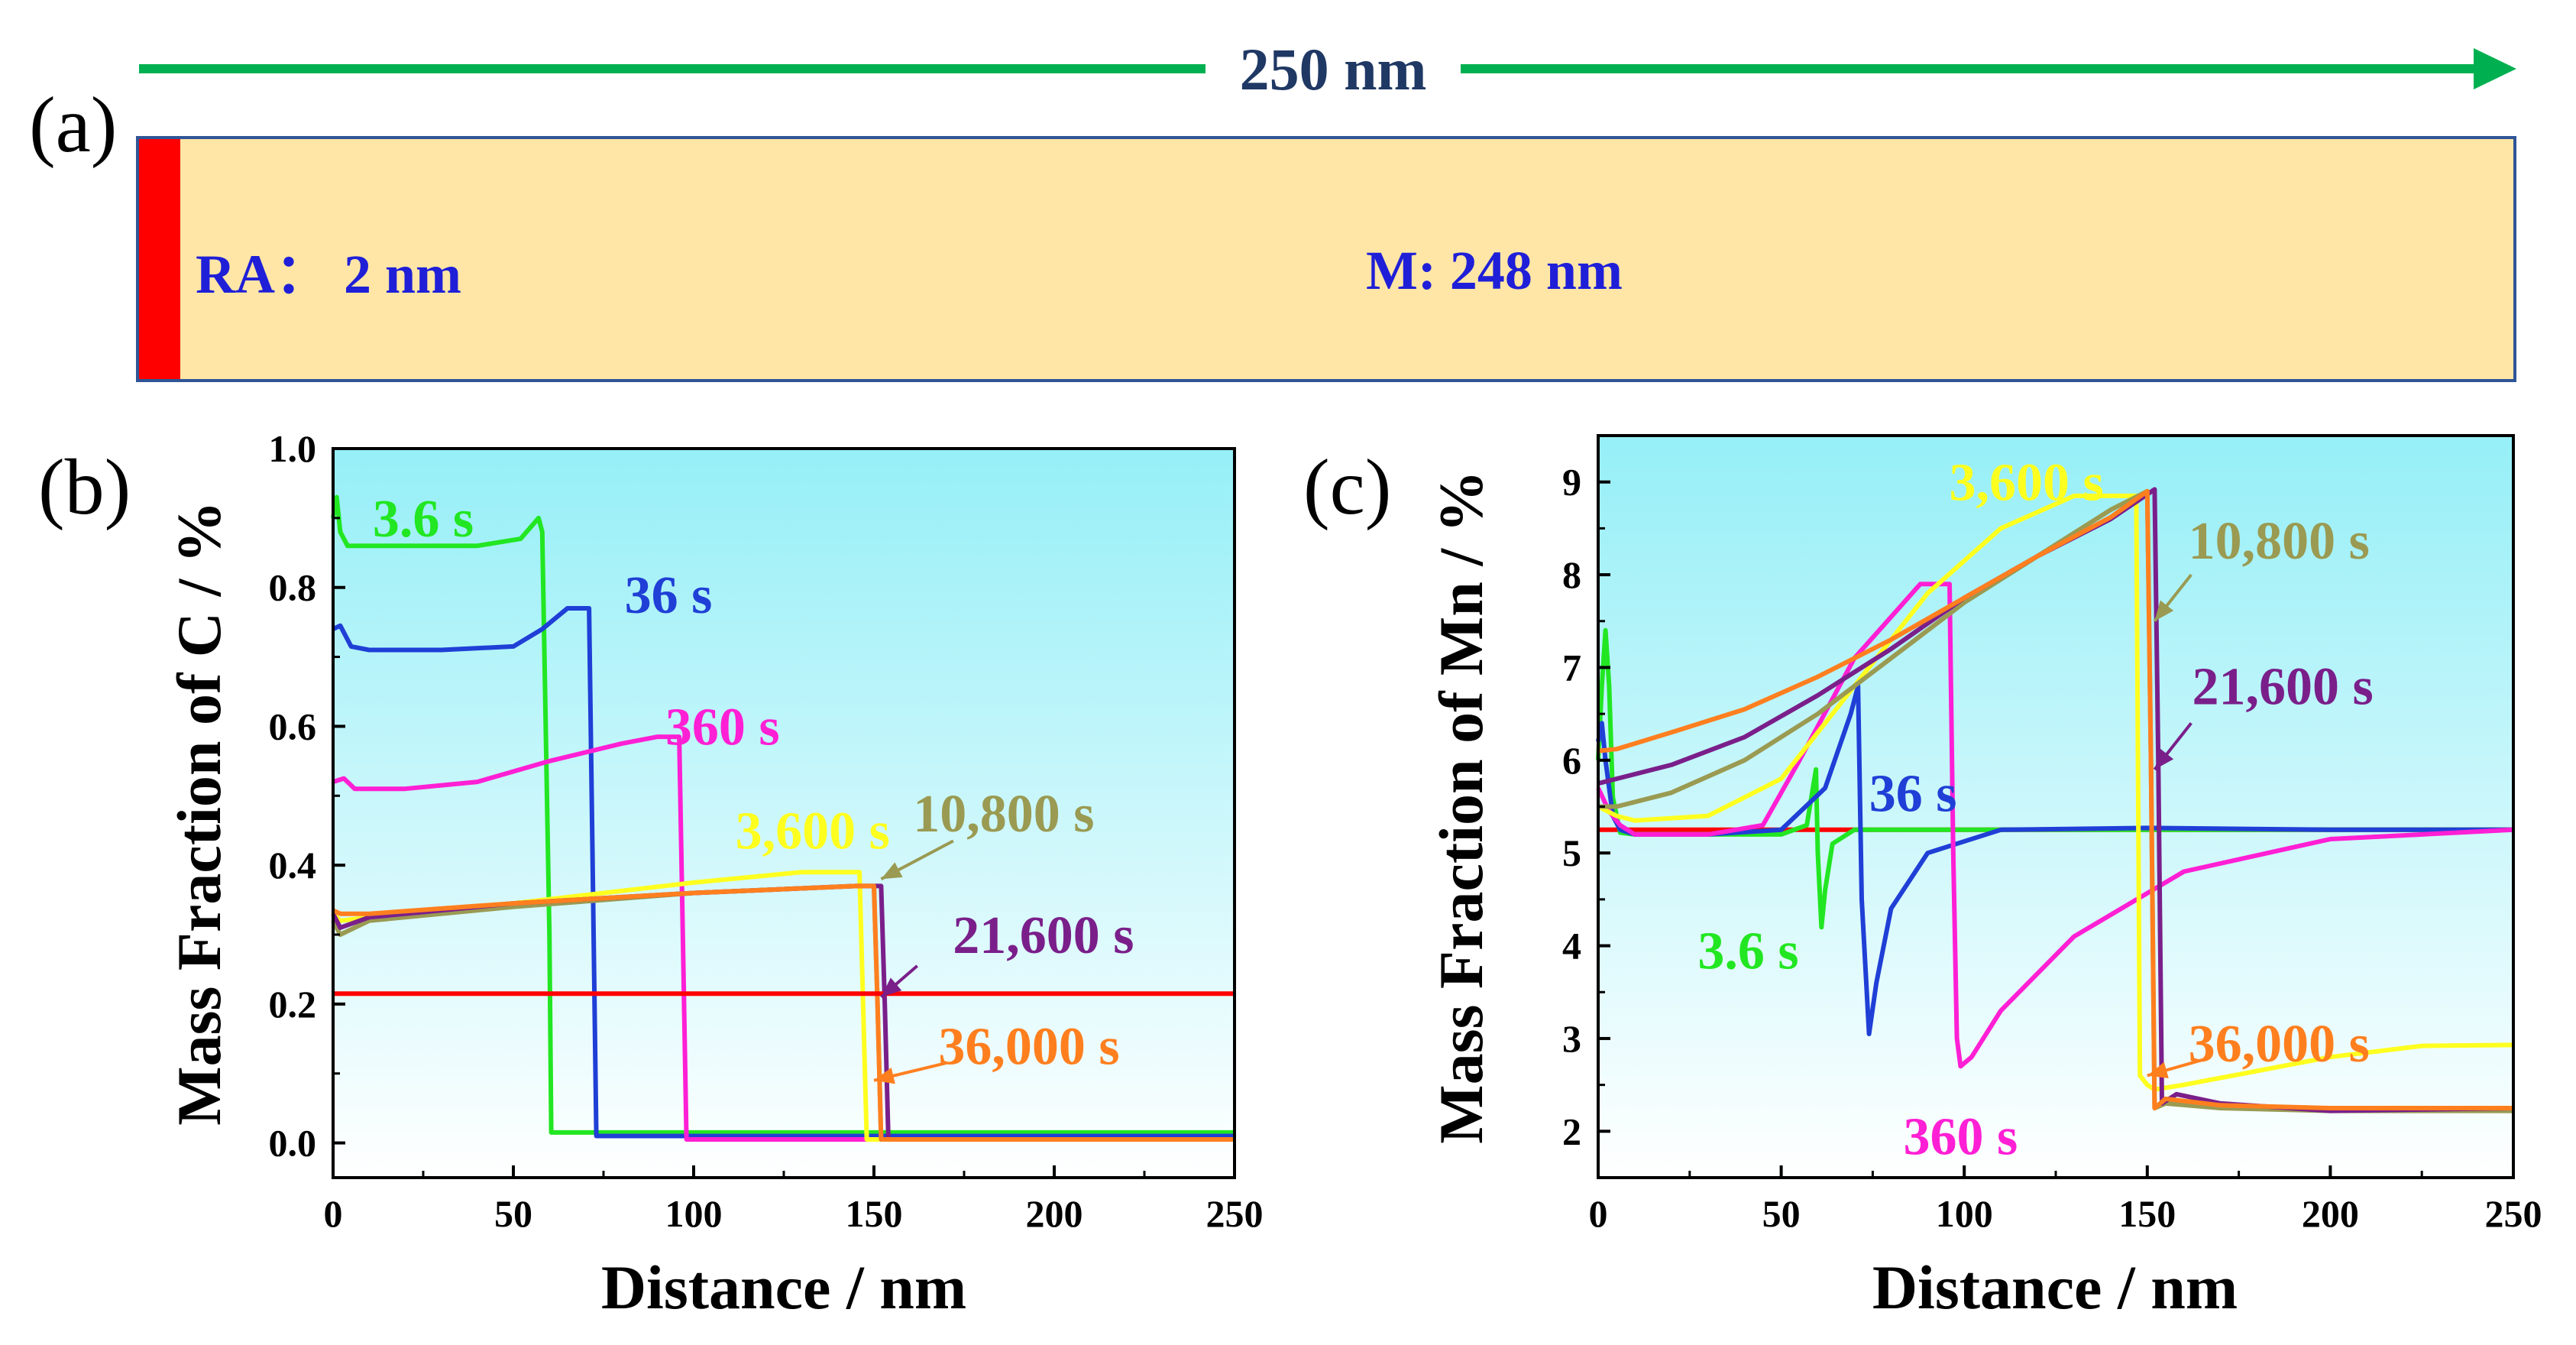 This screenshot has width=2576, height=1345. I want to click on chart-b-xtick-label: 50, so click(513, 1213).